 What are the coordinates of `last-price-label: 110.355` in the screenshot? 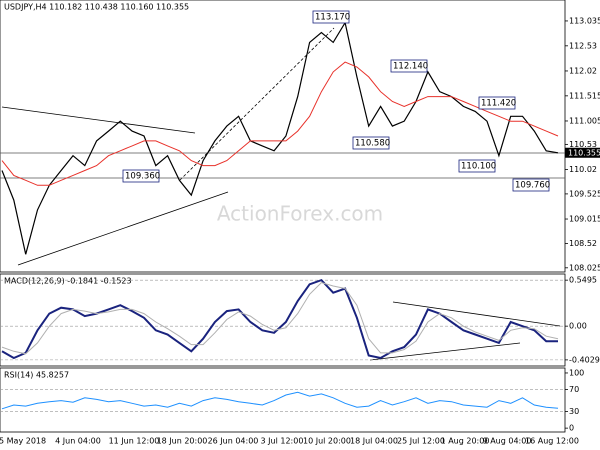 It's located at (584, 152).